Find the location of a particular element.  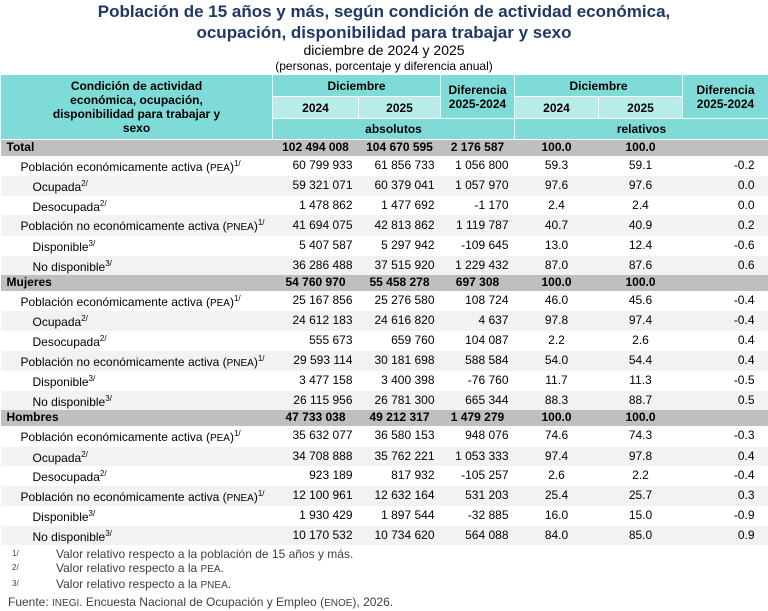

cell-value: 10 734 620 is located at coordinates (400, 536).